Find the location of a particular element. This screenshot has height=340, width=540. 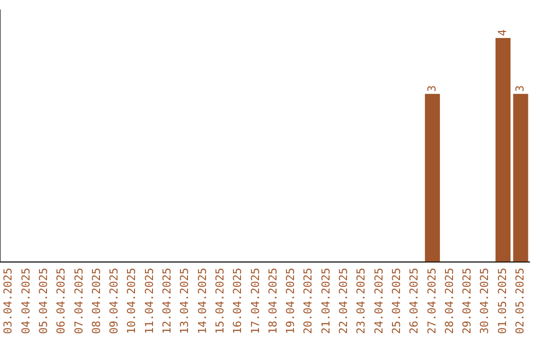

x-tick-label: 09.04.2025 is located at coordinates (114, 301).